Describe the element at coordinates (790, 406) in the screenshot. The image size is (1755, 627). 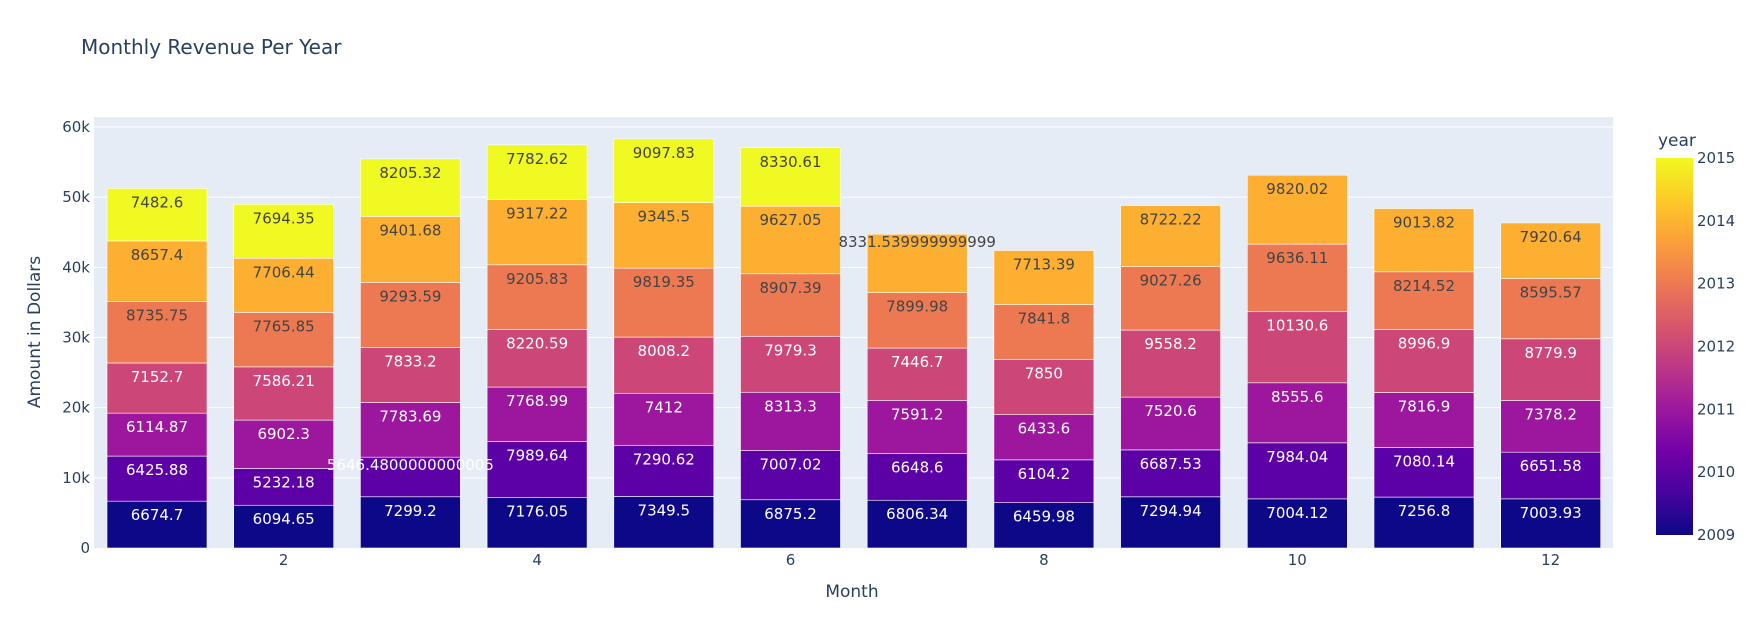
I see `bar-value-label: 8313.3` at that location.